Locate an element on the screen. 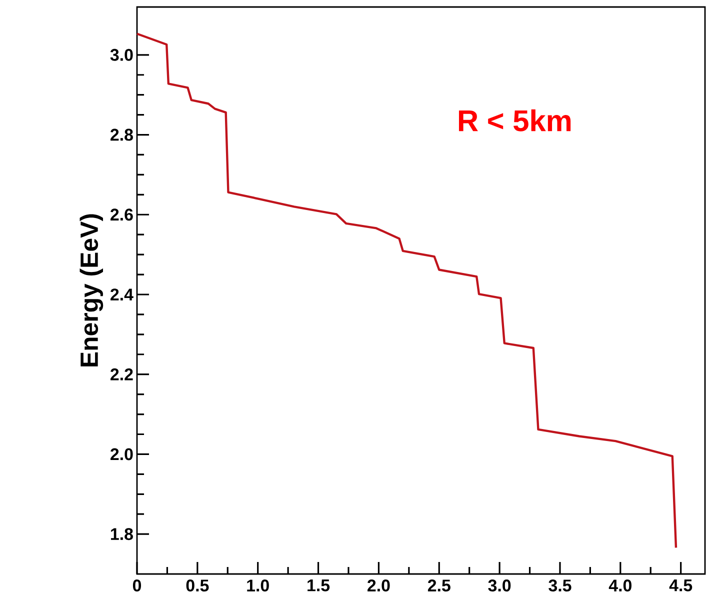 Image resolution: width=714 pixels, height=615 pixels. y-axis-title: Energy (EeV) is located at coordinates (92, 290).